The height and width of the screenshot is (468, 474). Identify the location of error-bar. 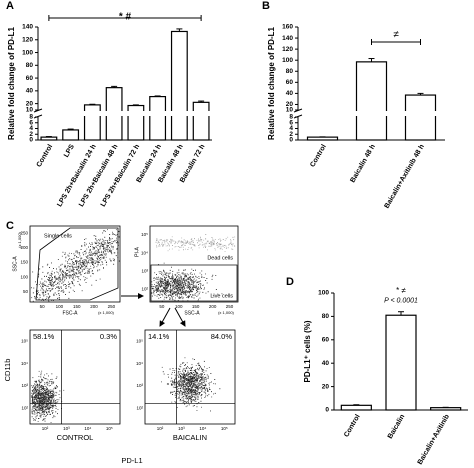
(114, 86).